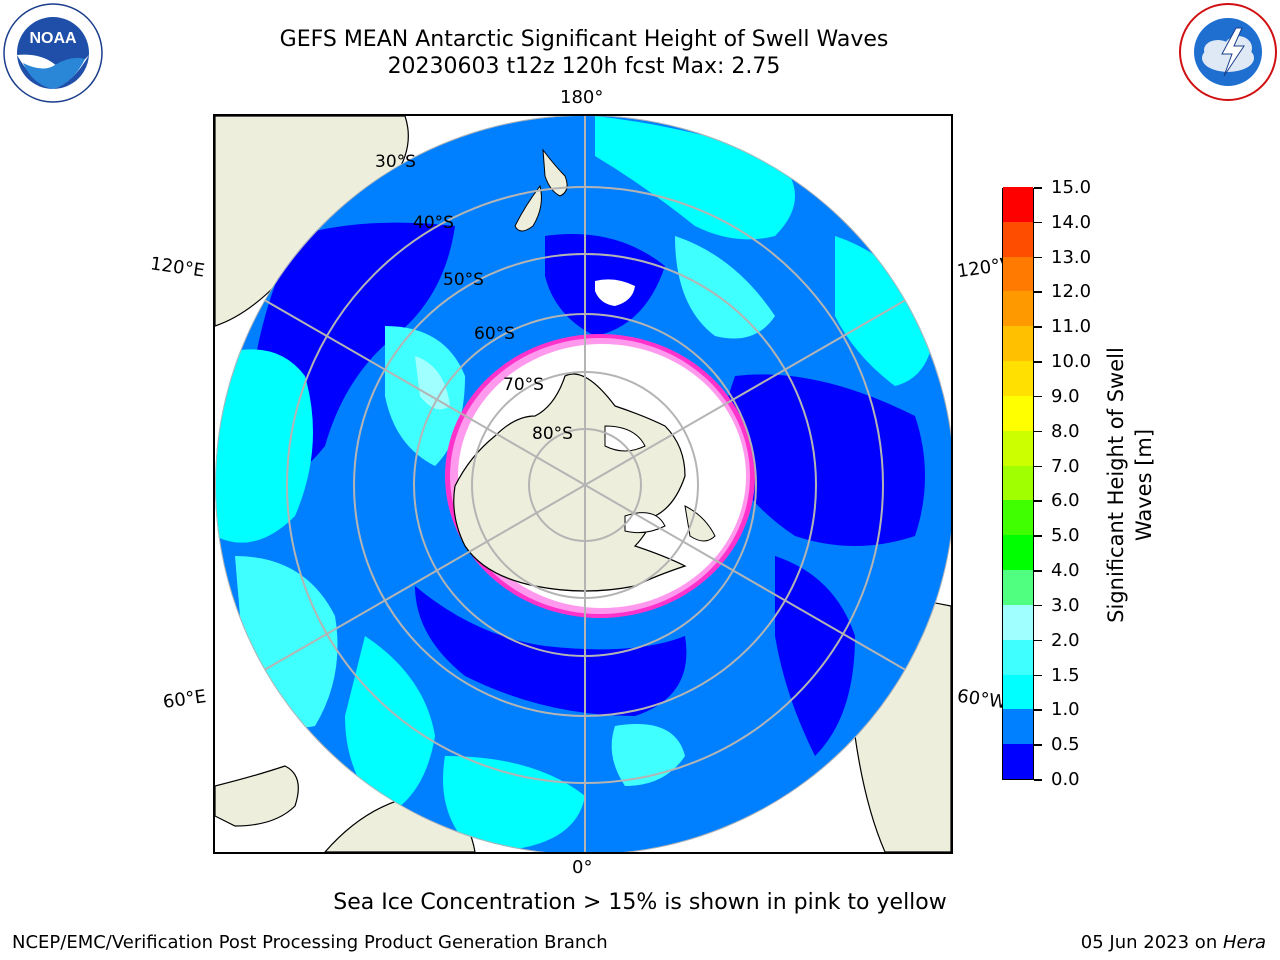 The width and height of the screenshot is (1280, 960). I want to click on noaa-logo: NOAA, so click(53, 53).